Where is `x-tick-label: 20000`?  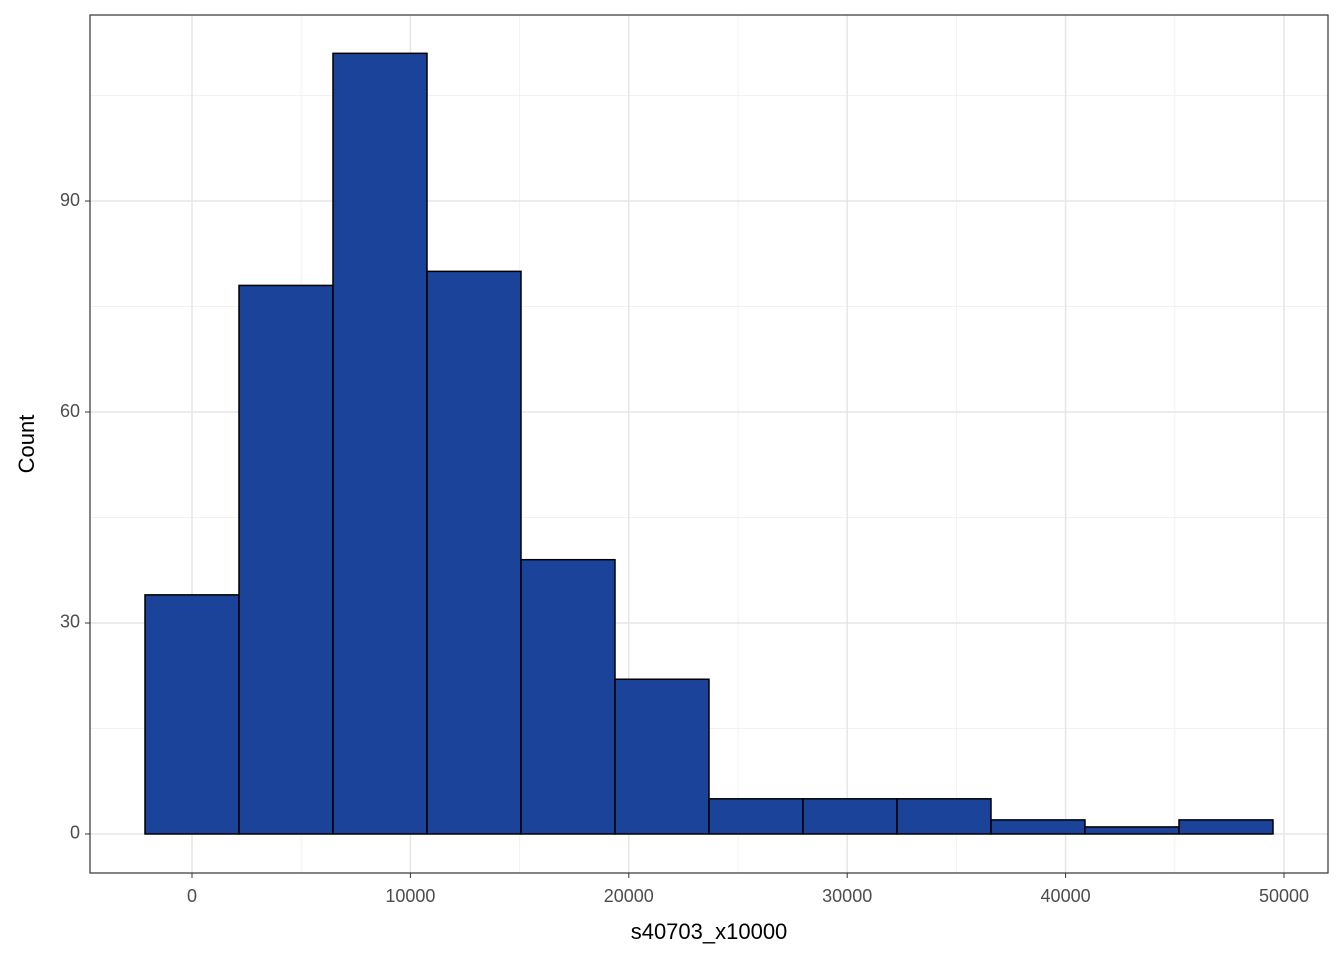 x-tick-label: 20000 is located at coordinates (629, 896).